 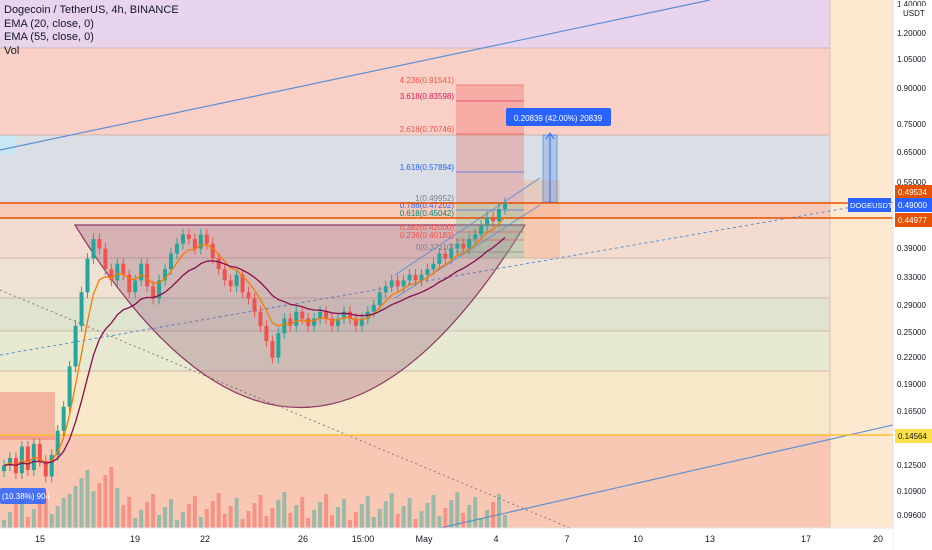 I want to click on indicator-volume: Vol, so click(x=12, y=50).